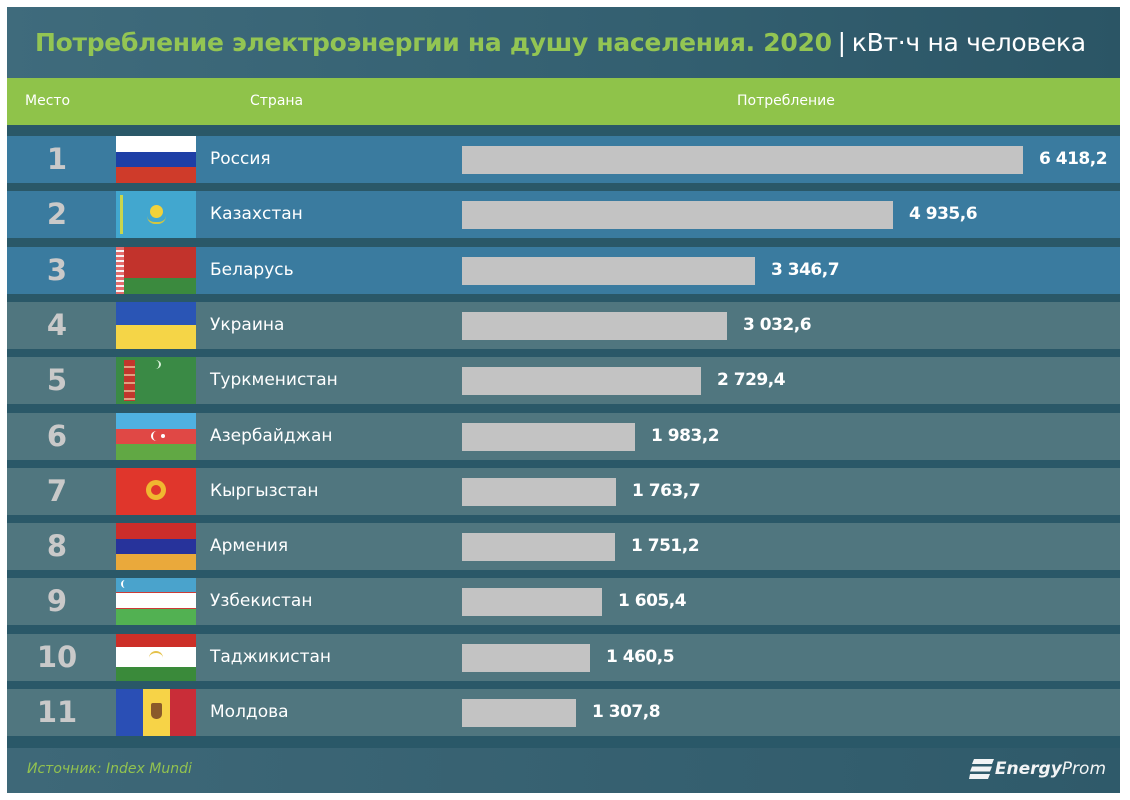 Image resolution: width=1130 pixels, height=800 pixels. Describe the element at coordinates (156, 491) in the screenshot. I see `kyrgyzstan-flag-icon` at that location.